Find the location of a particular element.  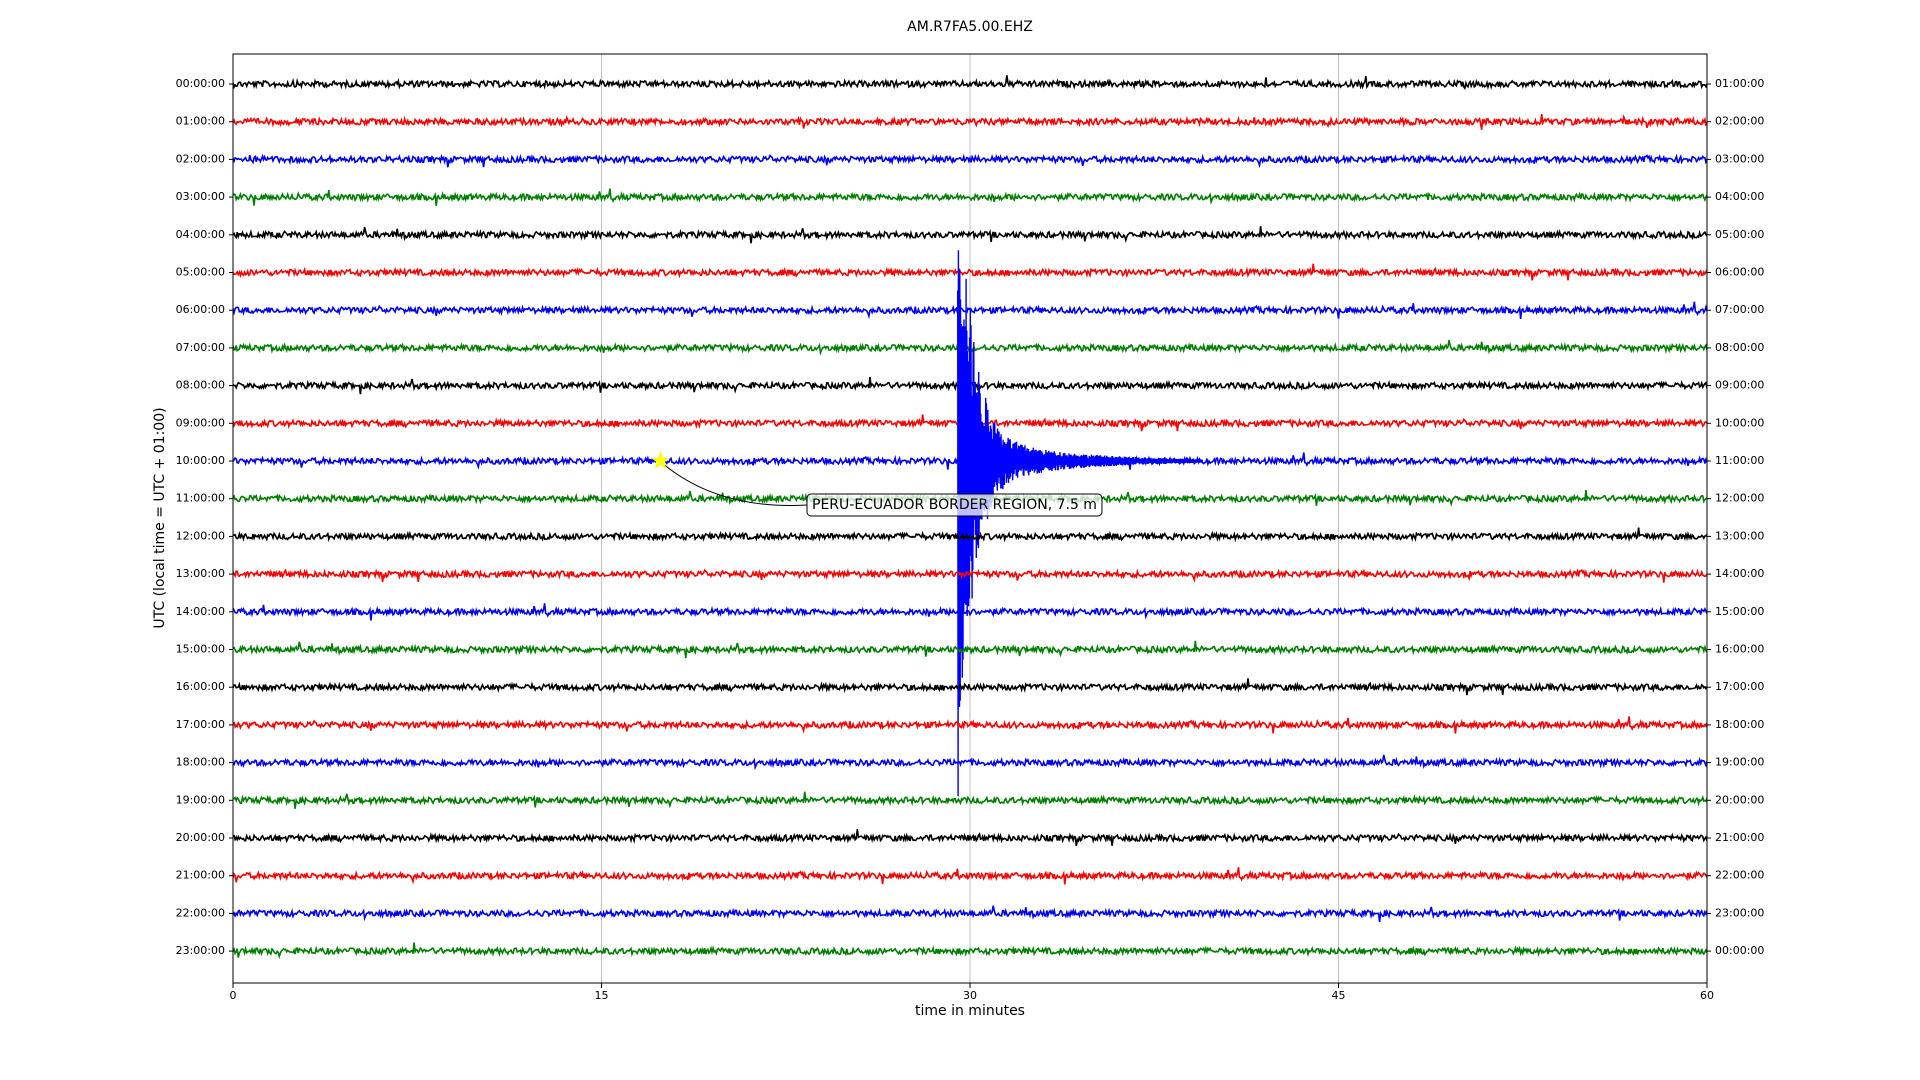

y-tick-label: 01:00:00 is located at coordinates (200, 121).